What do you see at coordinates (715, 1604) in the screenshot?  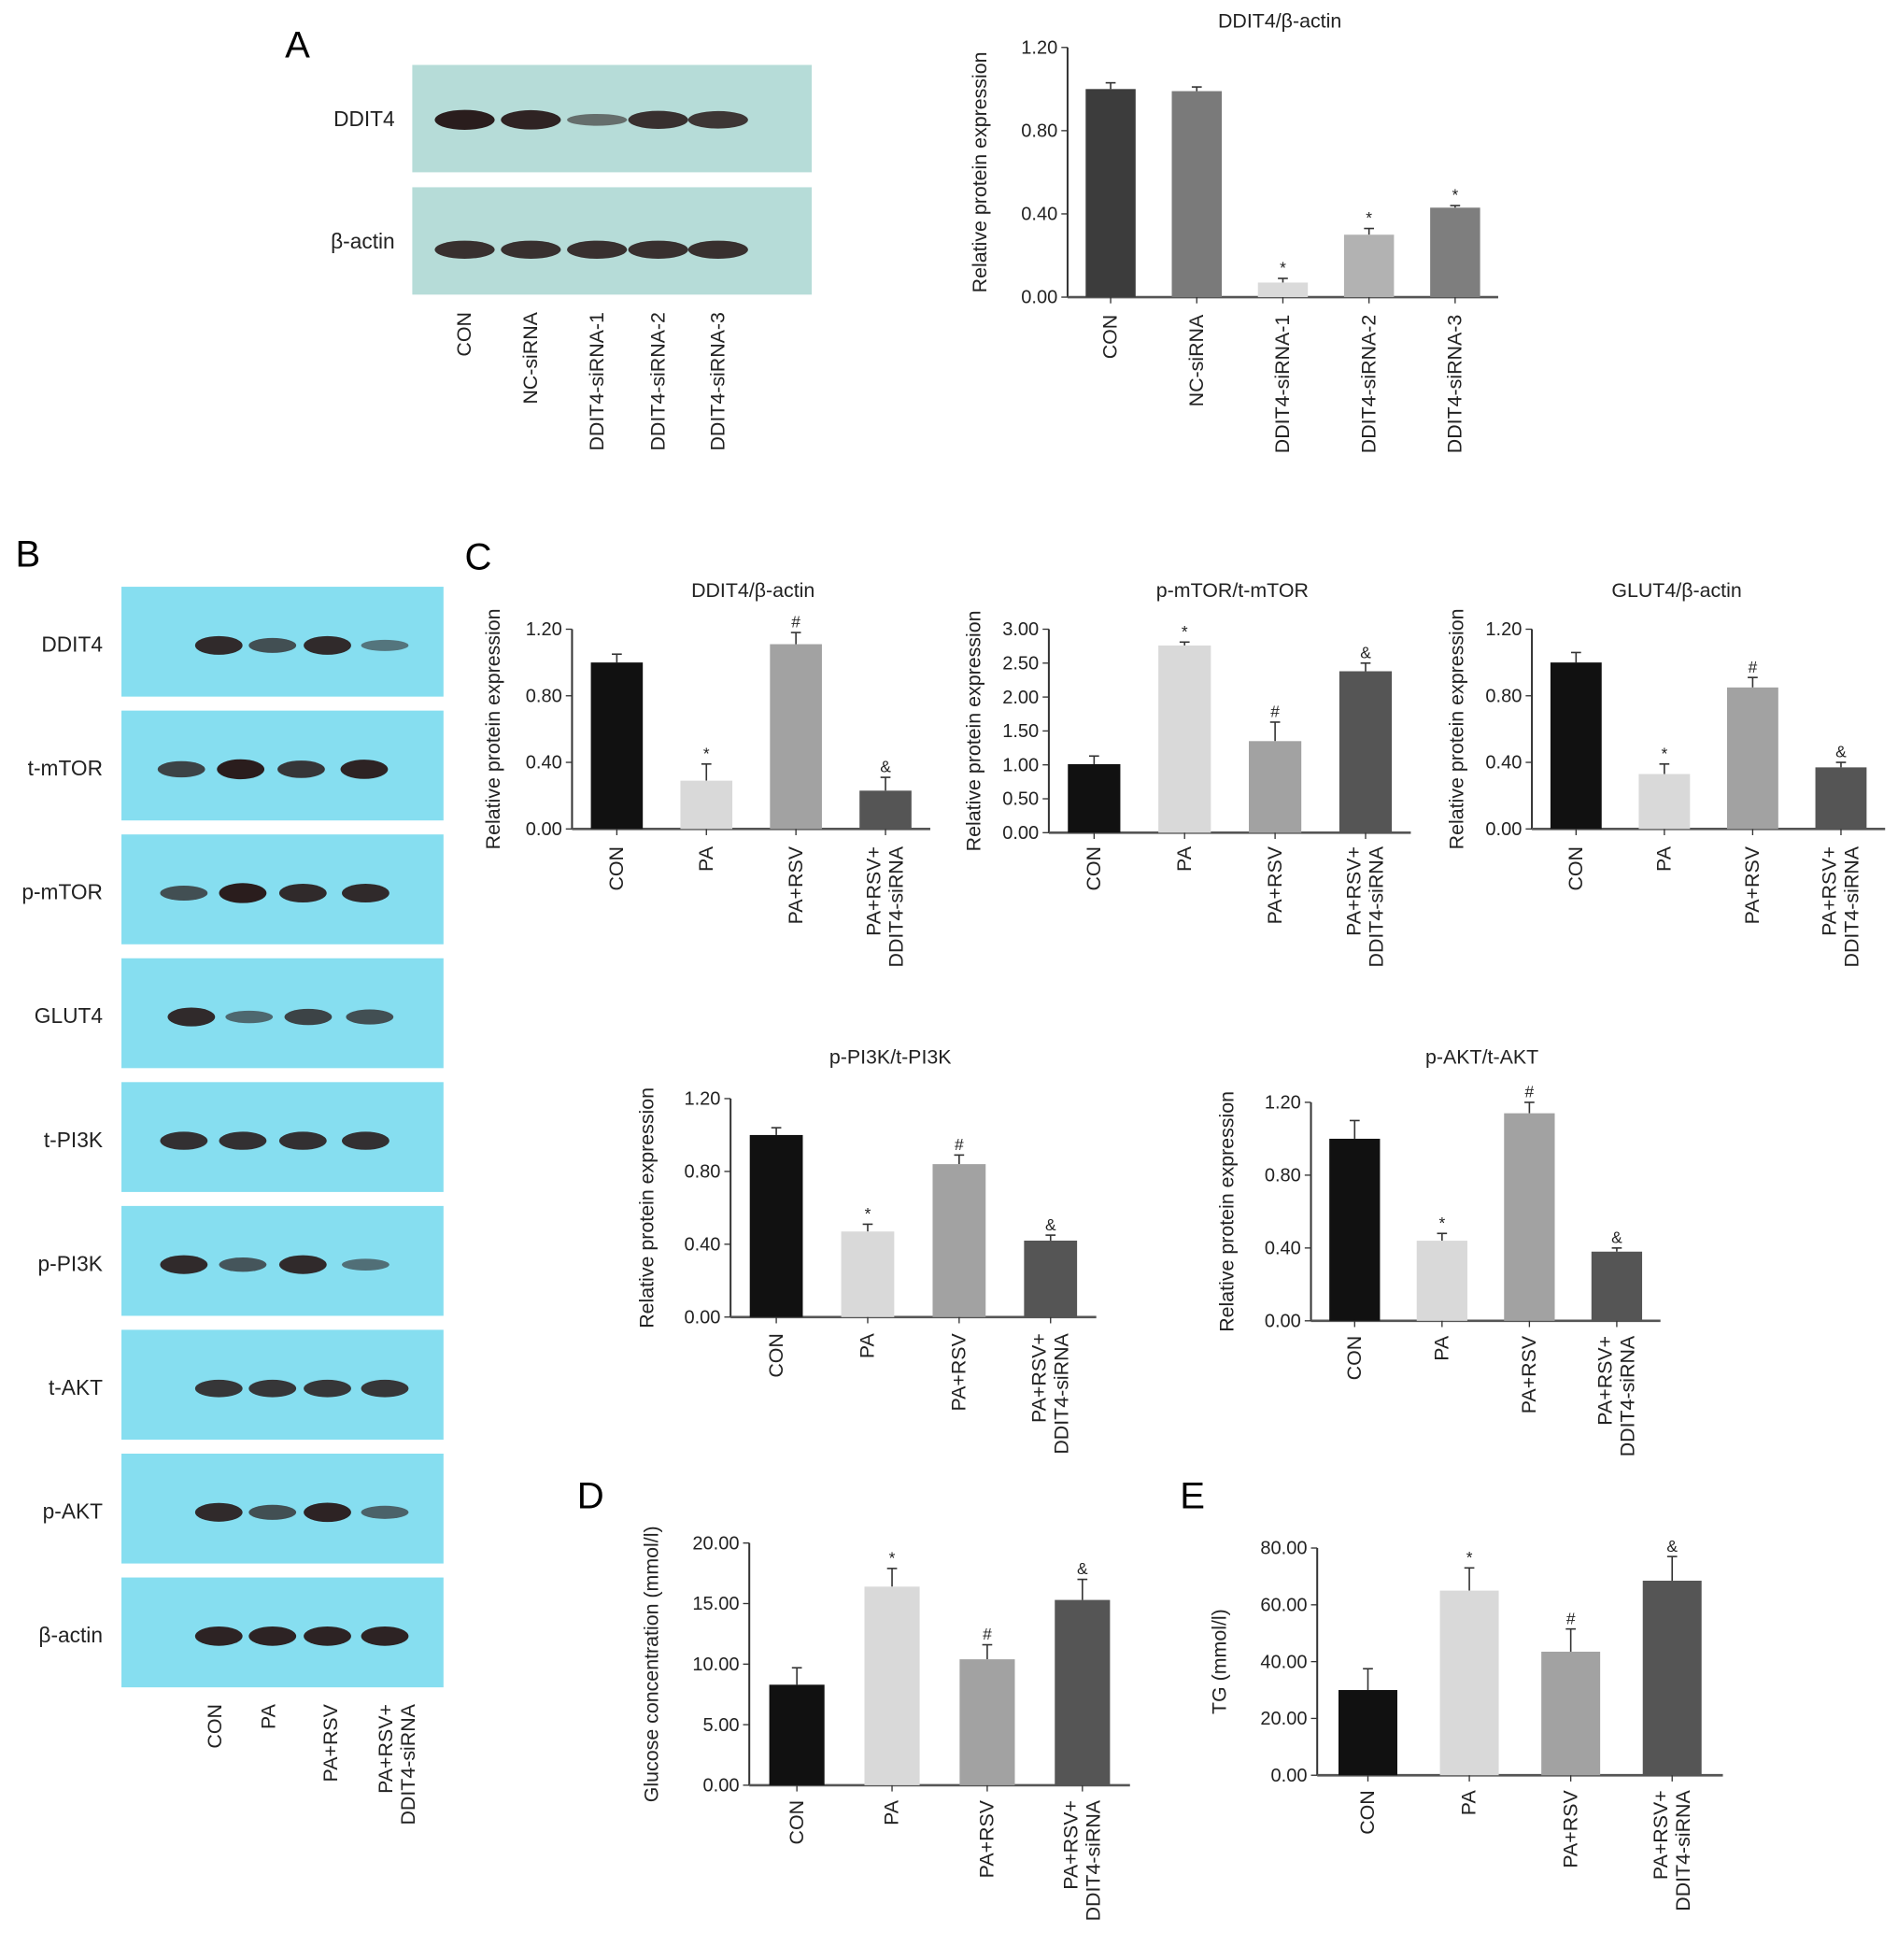 I see `y-tick-label: 15.00` at bounding box center [715, 1604].